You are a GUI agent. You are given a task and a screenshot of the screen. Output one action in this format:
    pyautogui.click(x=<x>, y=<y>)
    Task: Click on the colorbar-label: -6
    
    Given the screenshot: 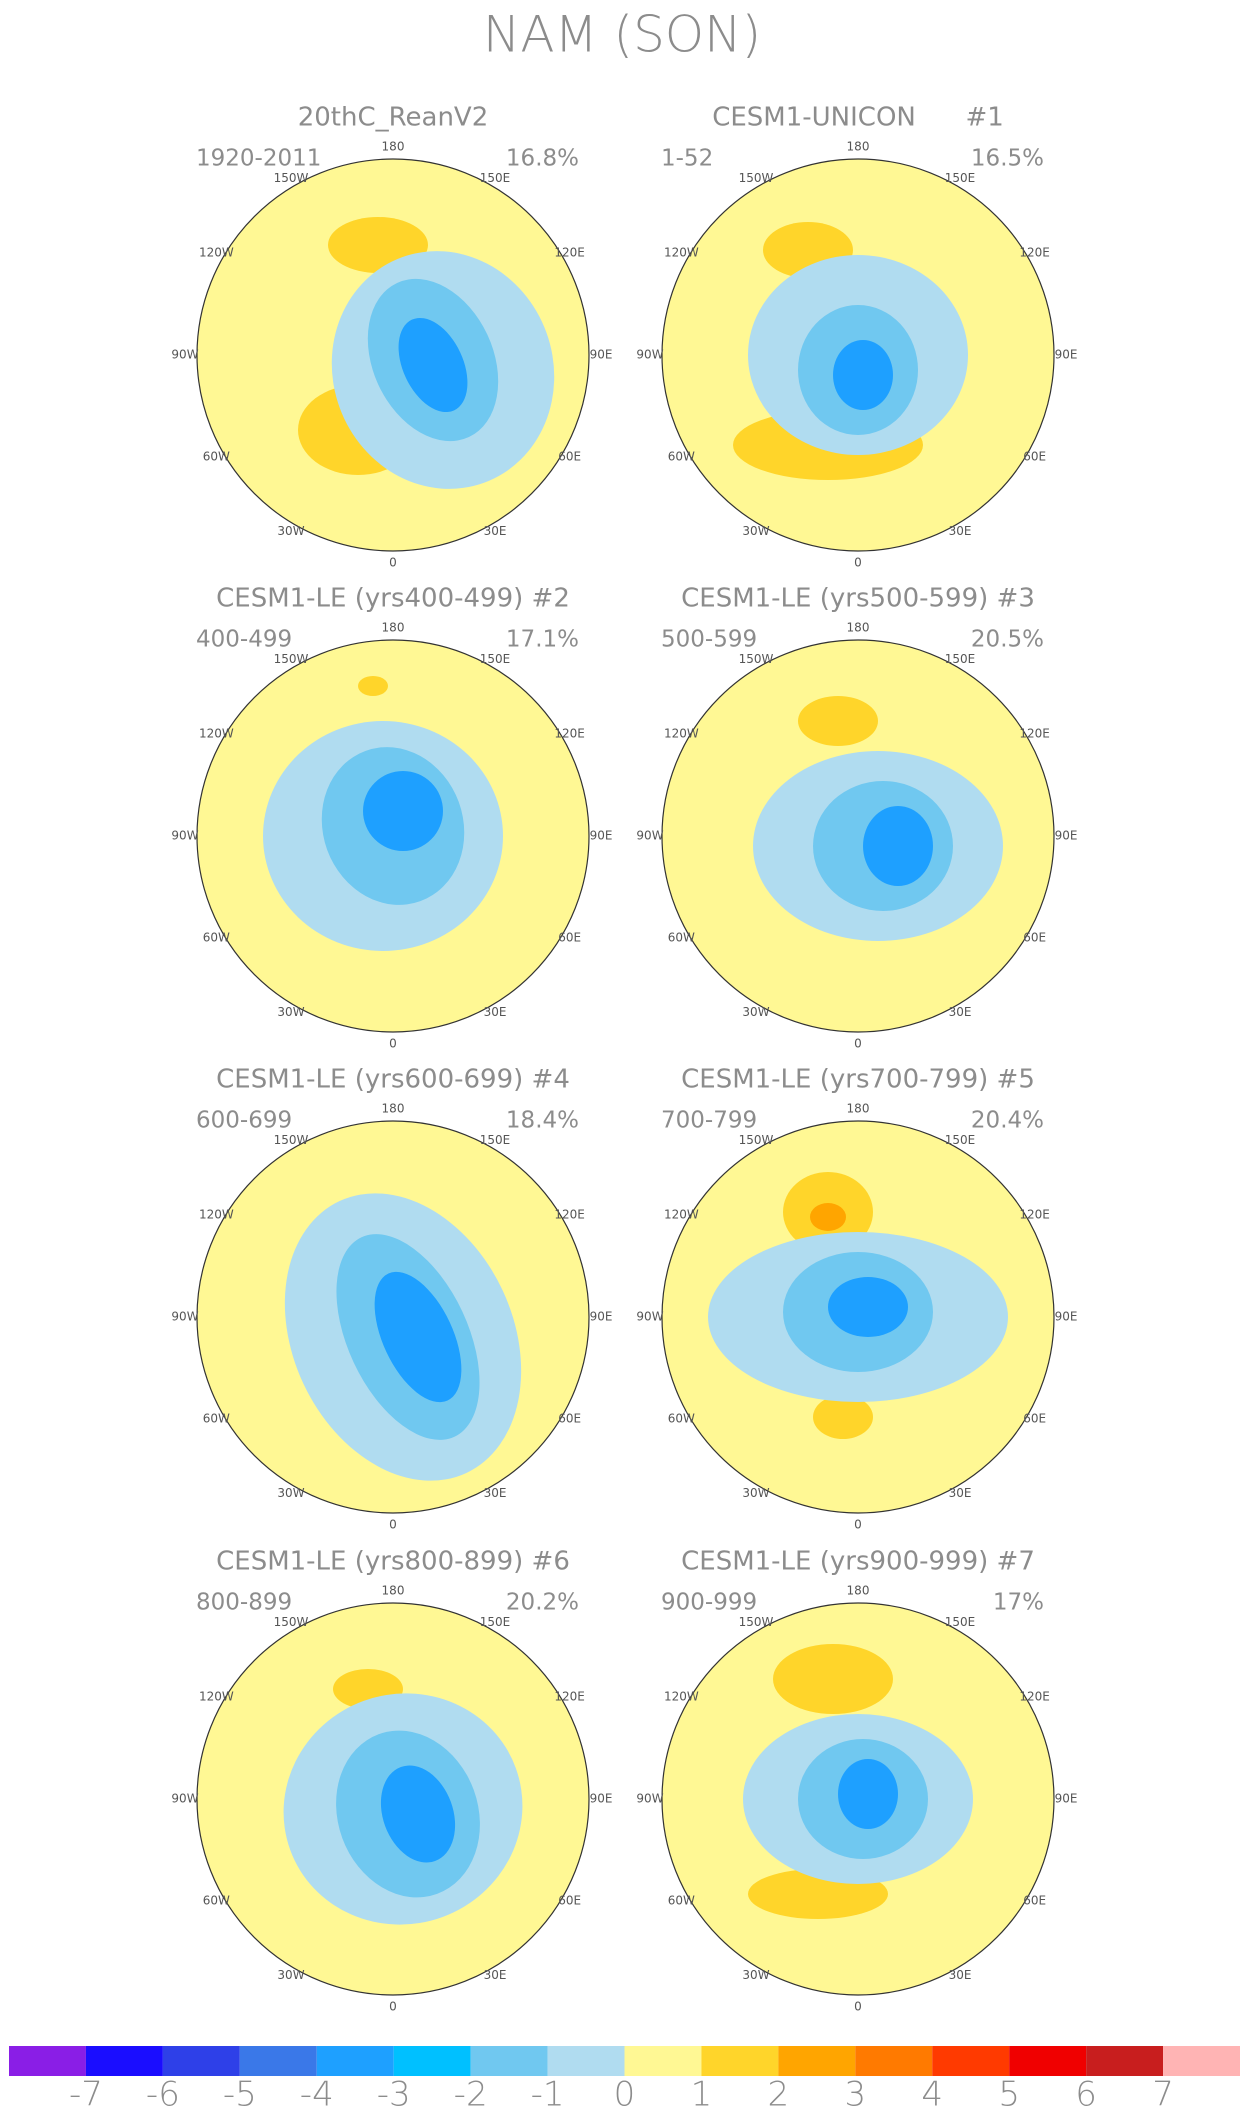 What is the action you would take?
    pyautogui.click(x=163, y=2094)
    